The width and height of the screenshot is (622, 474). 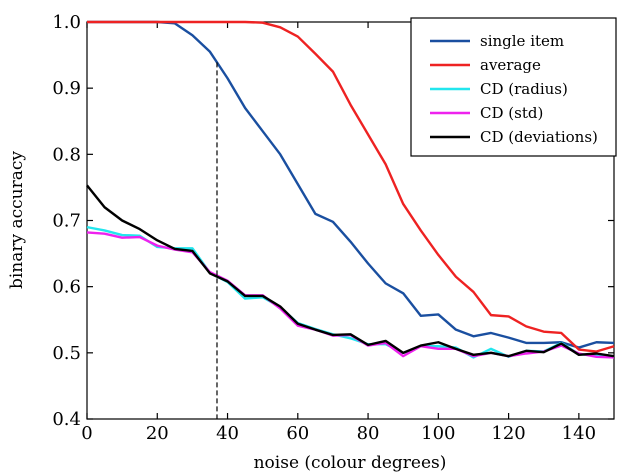 What do you see at coordinates (66, 22) in the screenshot?
I see `y-tick-label: 1.0` at bounding box center [66, 22].